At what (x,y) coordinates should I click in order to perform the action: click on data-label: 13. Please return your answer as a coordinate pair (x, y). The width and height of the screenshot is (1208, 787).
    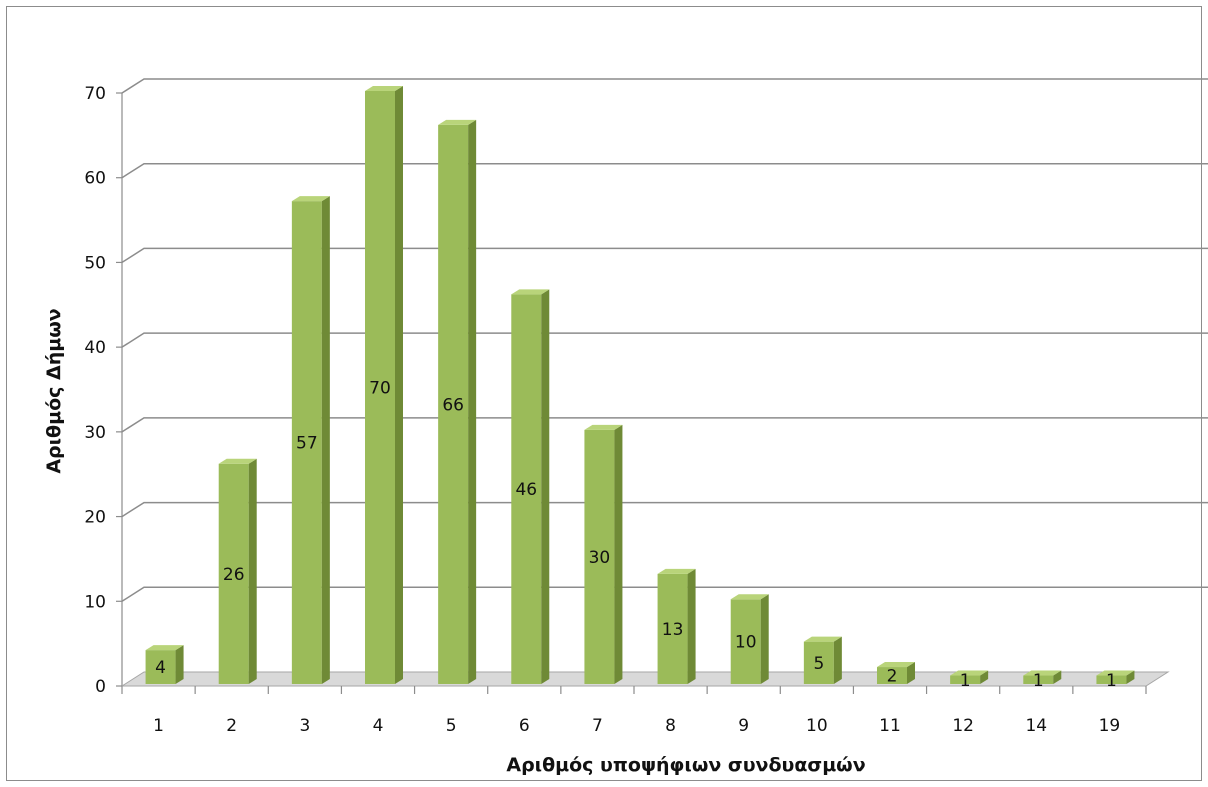
    Looking at the image, I should click on (673, 630).